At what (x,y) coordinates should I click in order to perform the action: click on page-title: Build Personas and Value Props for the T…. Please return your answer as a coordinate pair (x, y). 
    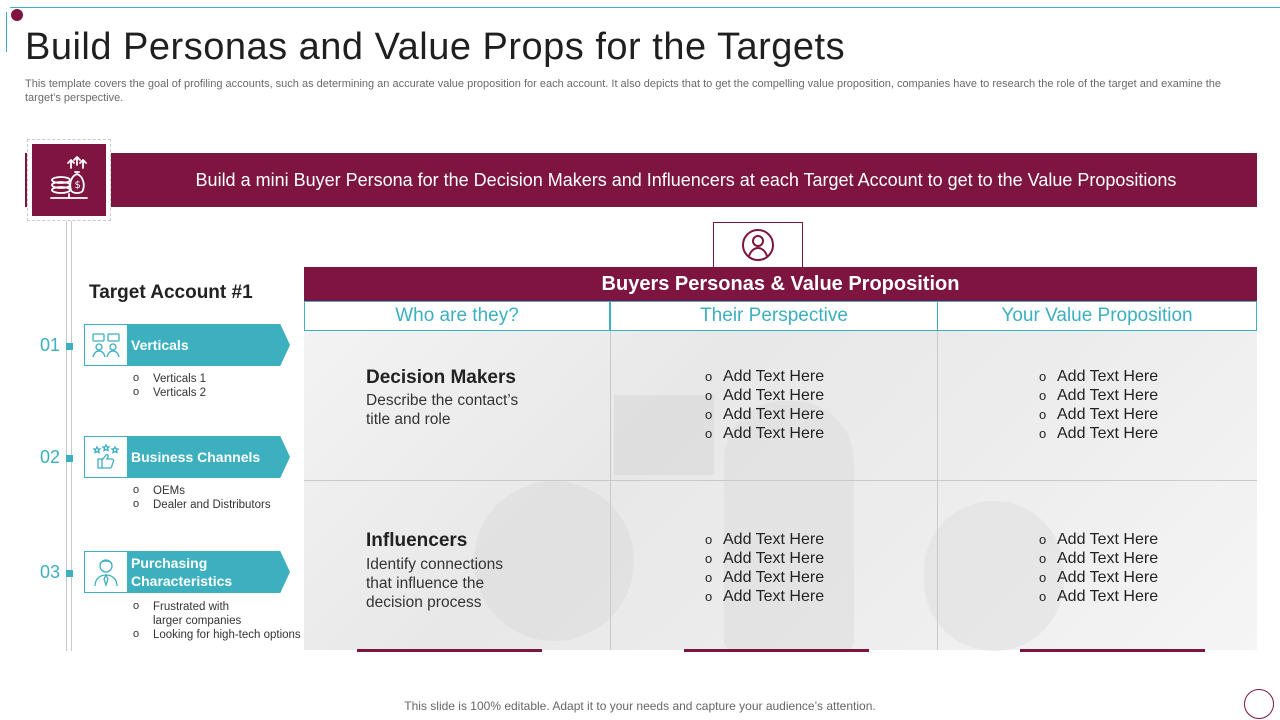
    Looking at the image, I should click on (435, 47).